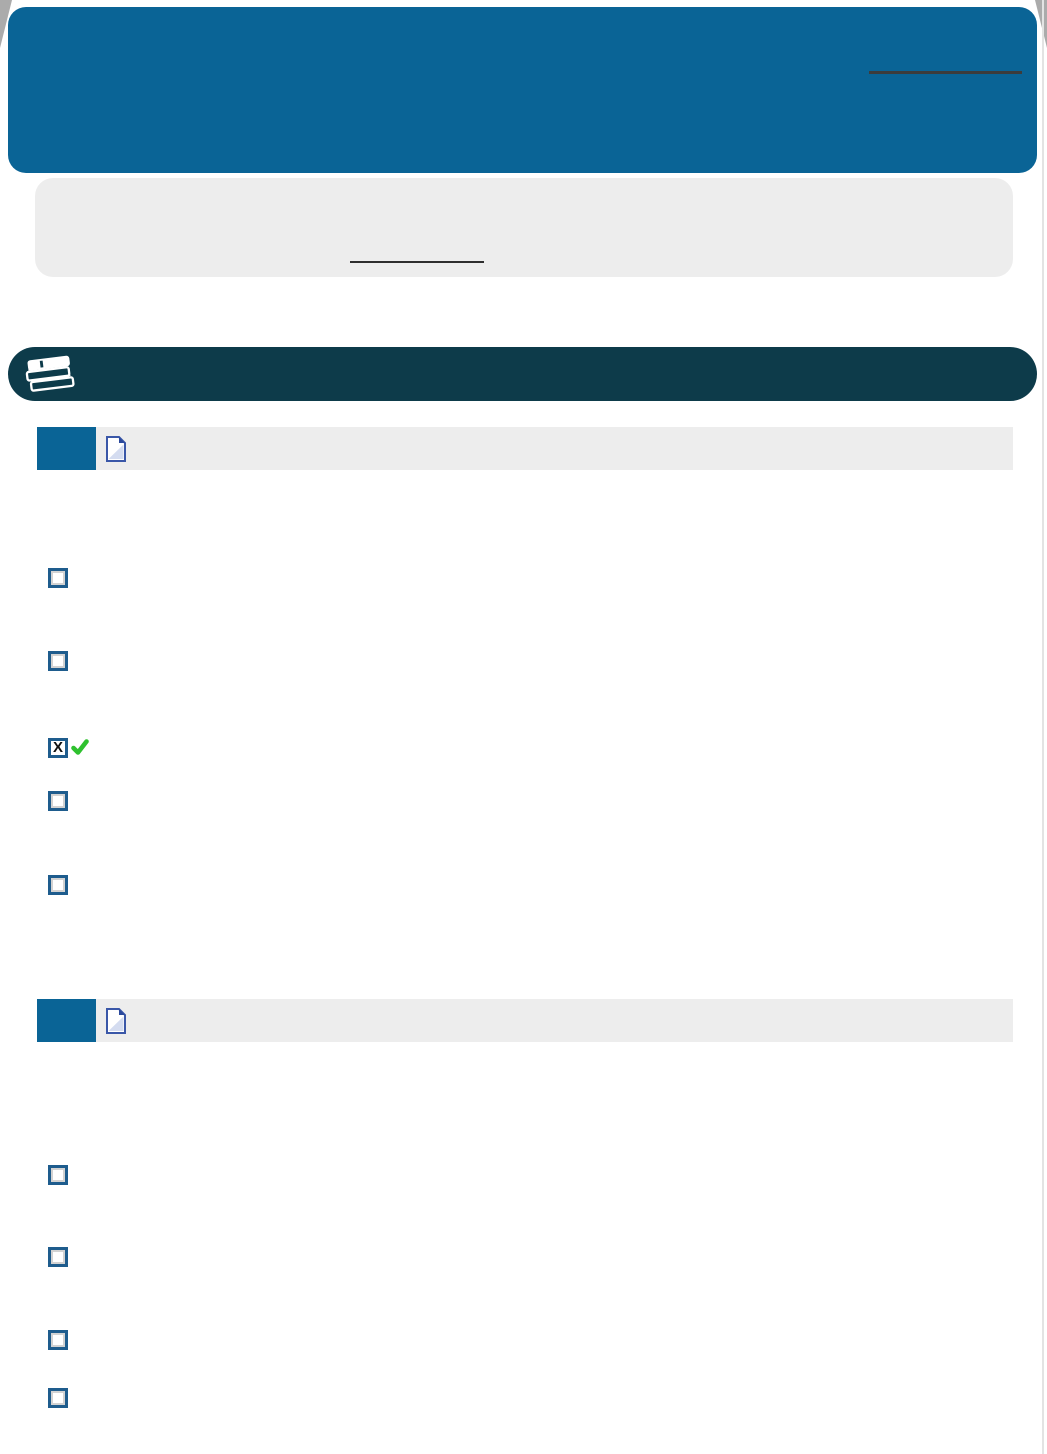 The image size is (1047, 1454). Describe the element at coordinates (58, 1398) in the screenshot. I see `checkbox-s2-item4` at that location.